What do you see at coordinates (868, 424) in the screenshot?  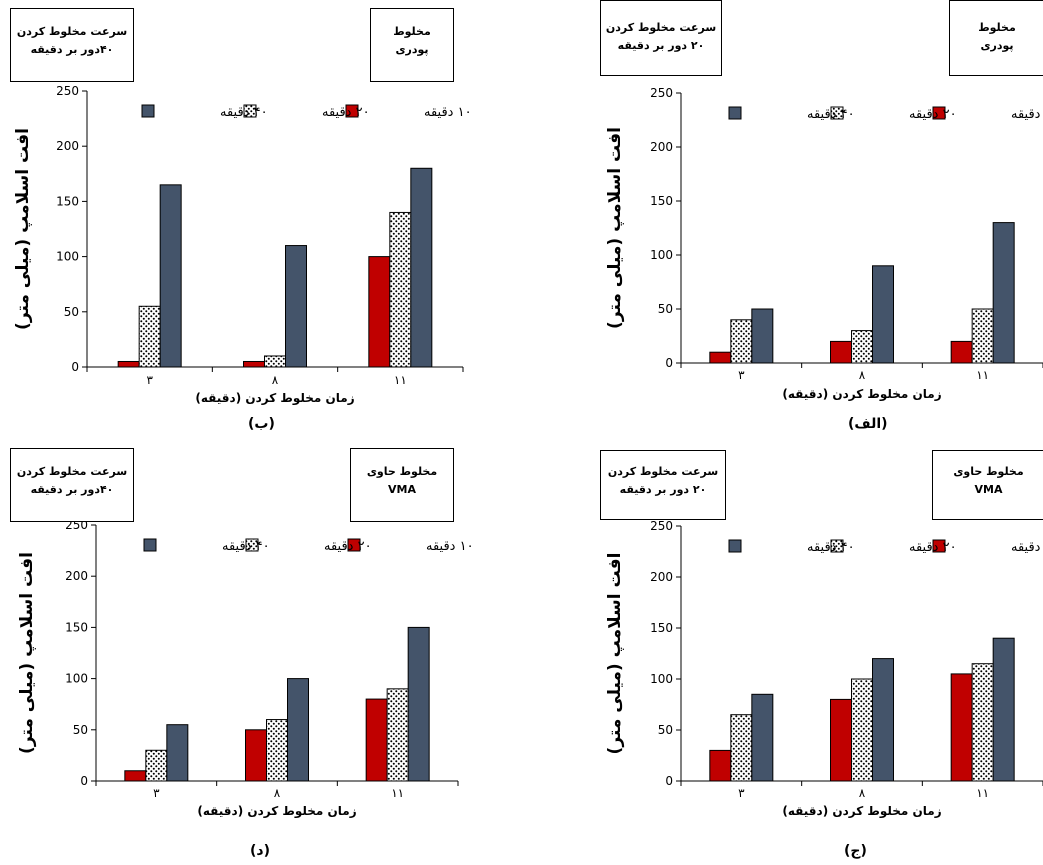 I see `panel-caption: (الف)` at bounding box center [868, 424].